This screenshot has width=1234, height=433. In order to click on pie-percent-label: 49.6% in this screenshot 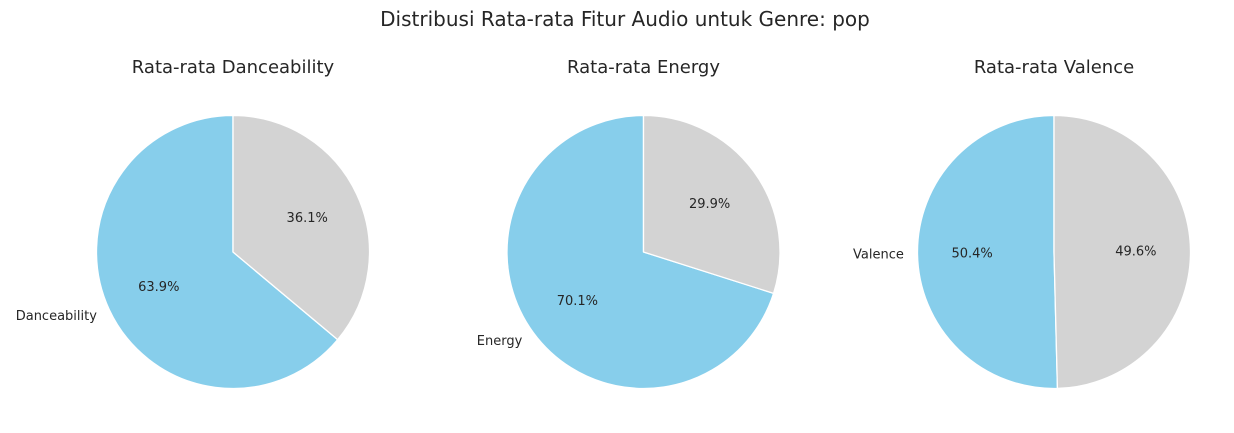, I will do `click(1135, 251)`.